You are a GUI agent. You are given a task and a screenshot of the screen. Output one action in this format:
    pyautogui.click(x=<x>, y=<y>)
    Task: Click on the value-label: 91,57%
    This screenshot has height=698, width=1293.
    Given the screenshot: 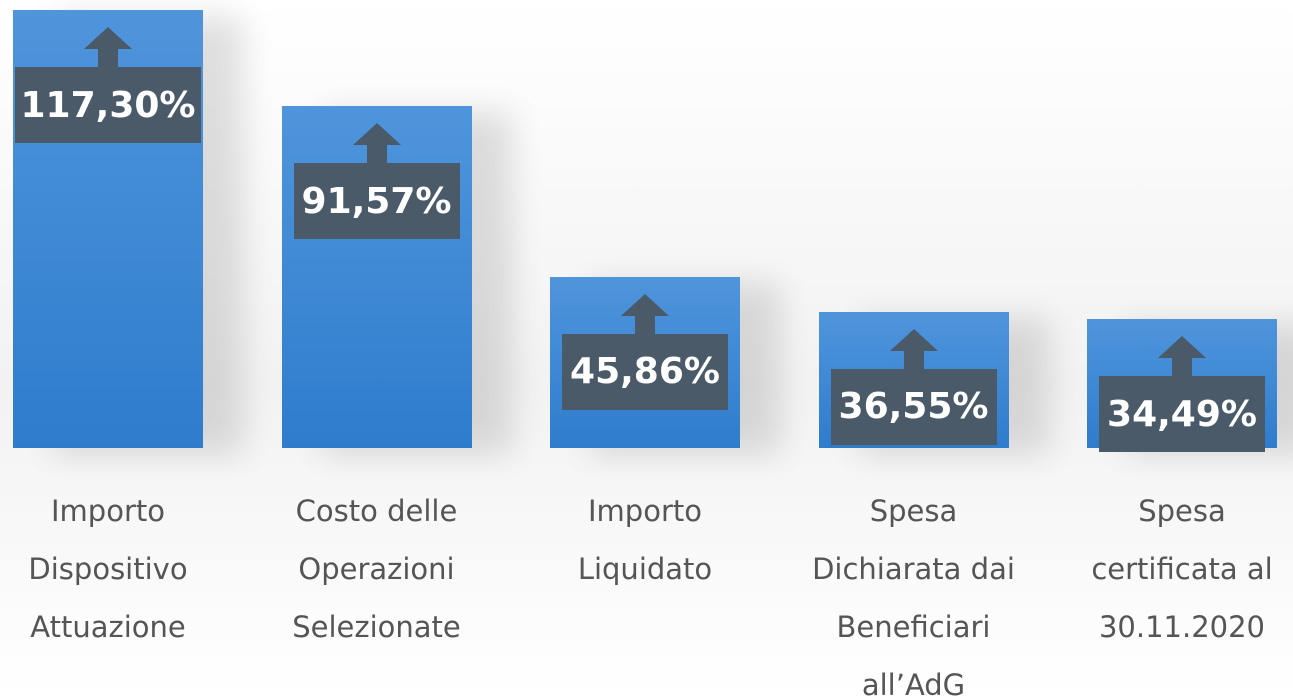 What is the action you would take?
    pyautogui.click(x=376, y=201)
    